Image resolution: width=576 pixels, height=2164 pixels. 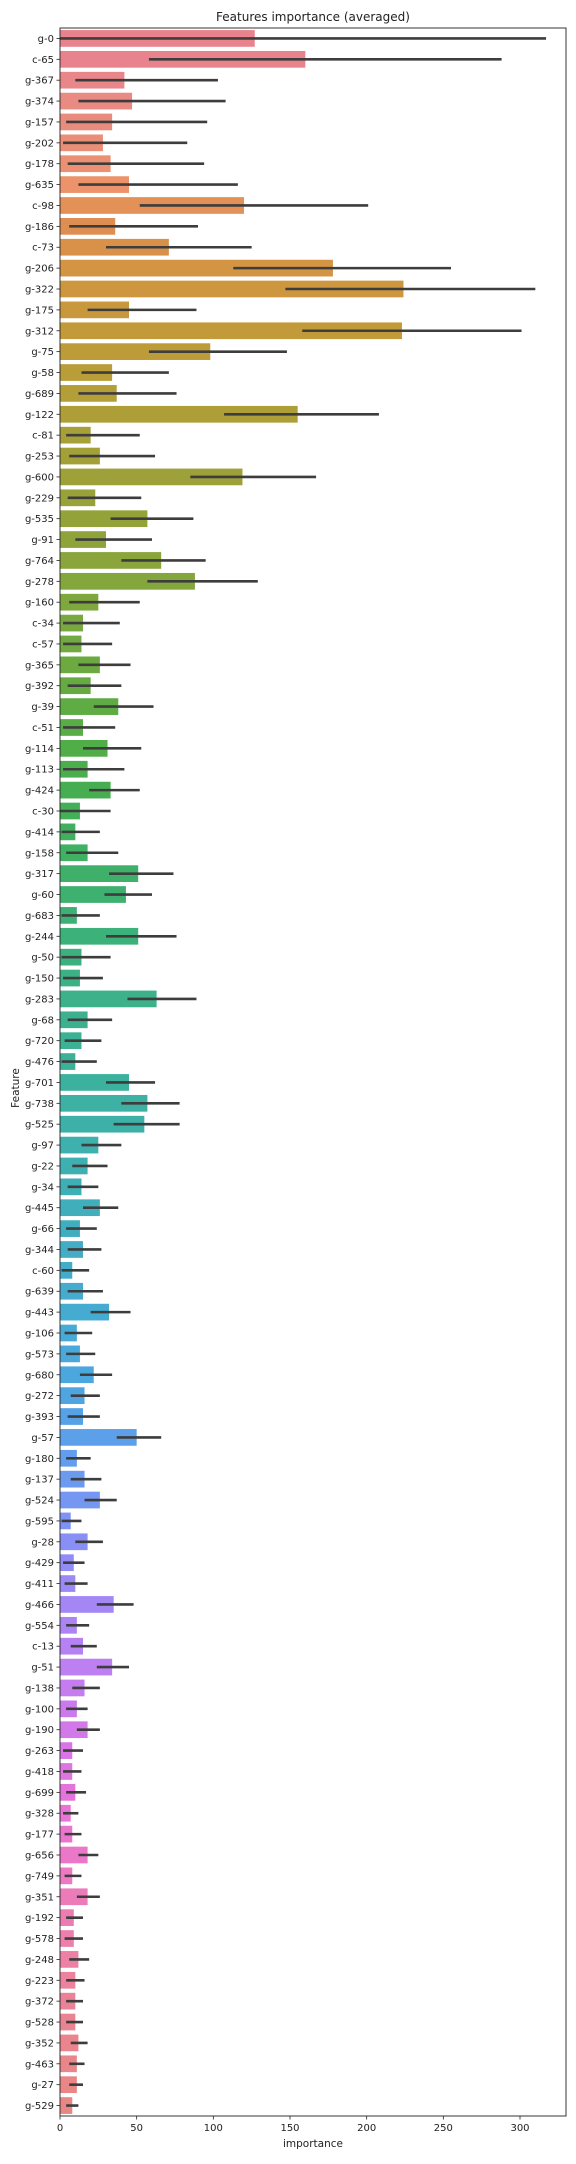 I want to click on y-tick-label: g-411, so click(x=39, y=1584).